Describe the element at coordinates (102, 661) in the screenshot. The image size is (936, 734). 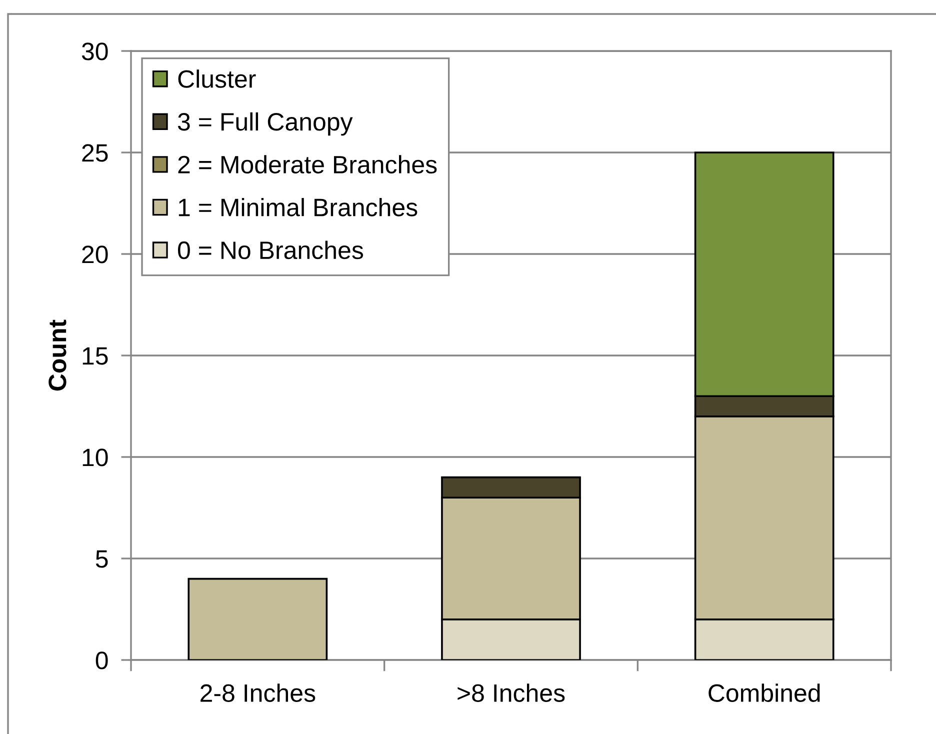
I see `y-tick-label: 0` at that location.